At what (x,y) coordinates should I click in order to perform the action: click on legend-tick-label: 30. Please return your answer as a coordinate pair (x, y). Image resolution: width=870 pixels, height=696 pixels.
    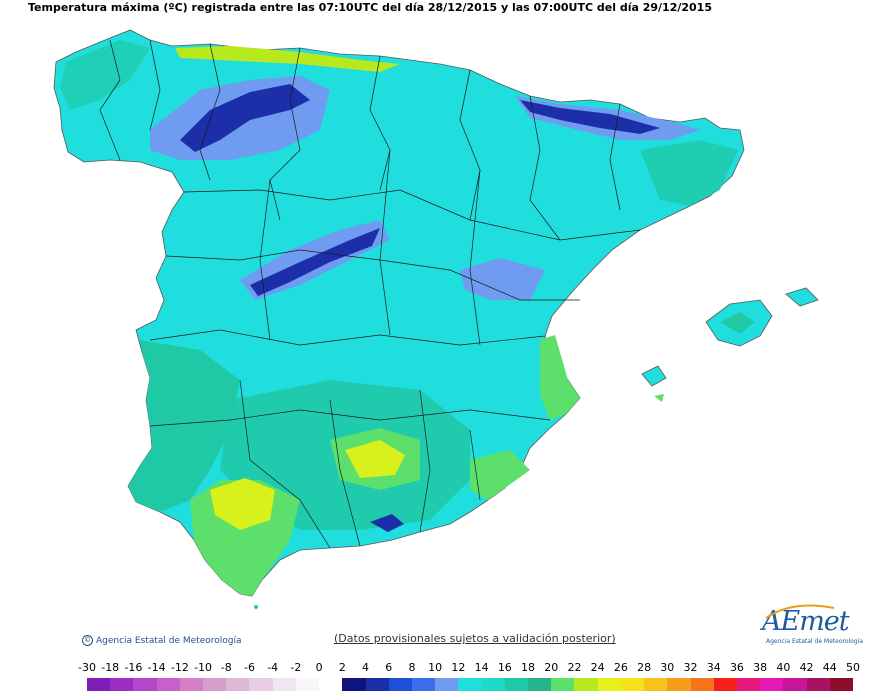
    Looking at the image, I should click on (667, 667).